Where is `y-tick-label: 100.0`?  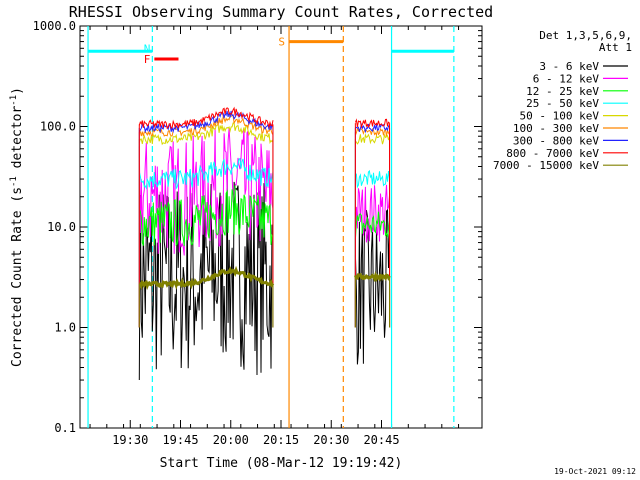 y-tick-label: 100.0 is located at coordinates (58, 127).